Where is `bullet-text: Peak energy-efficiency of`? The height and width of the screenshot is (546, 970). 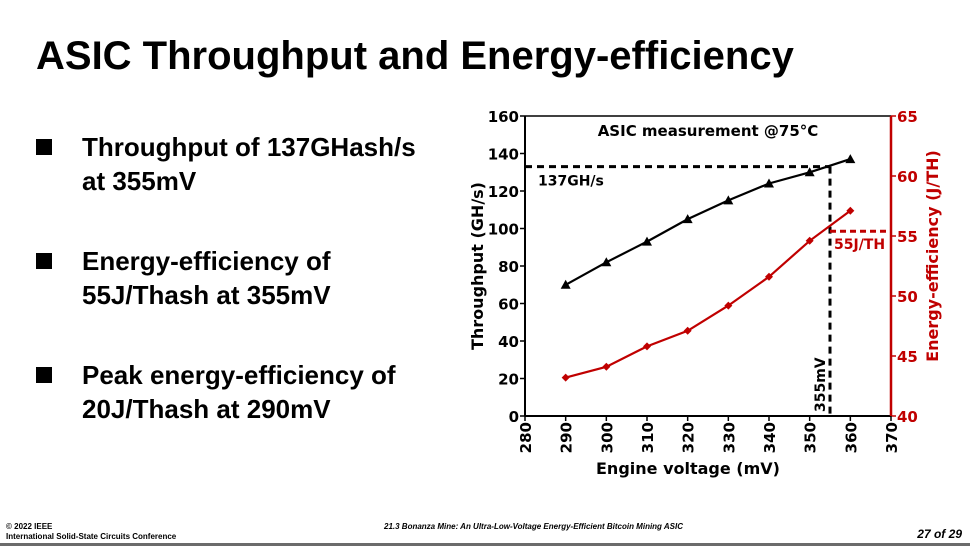
bullet-text: Peak energy-efficiency of is located at coordinates (239, 375).